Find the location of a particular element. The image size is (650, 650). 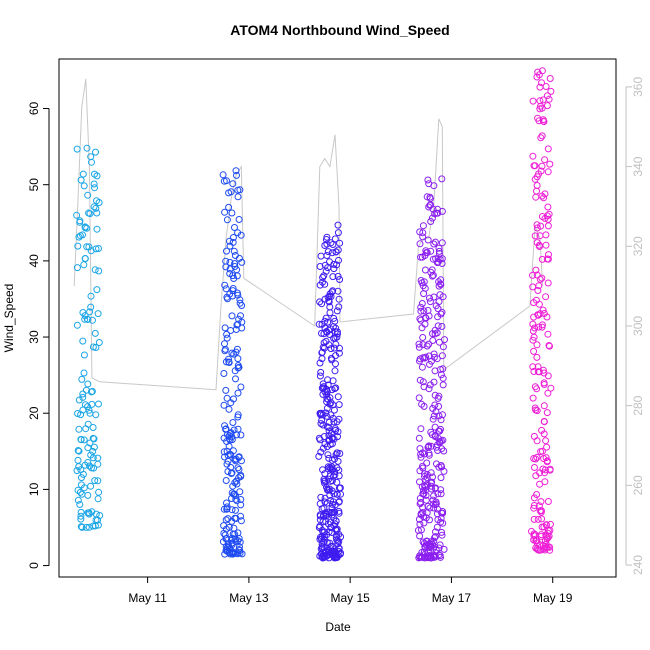

y-tick-label: 30 is located at coordinates (34, 337).